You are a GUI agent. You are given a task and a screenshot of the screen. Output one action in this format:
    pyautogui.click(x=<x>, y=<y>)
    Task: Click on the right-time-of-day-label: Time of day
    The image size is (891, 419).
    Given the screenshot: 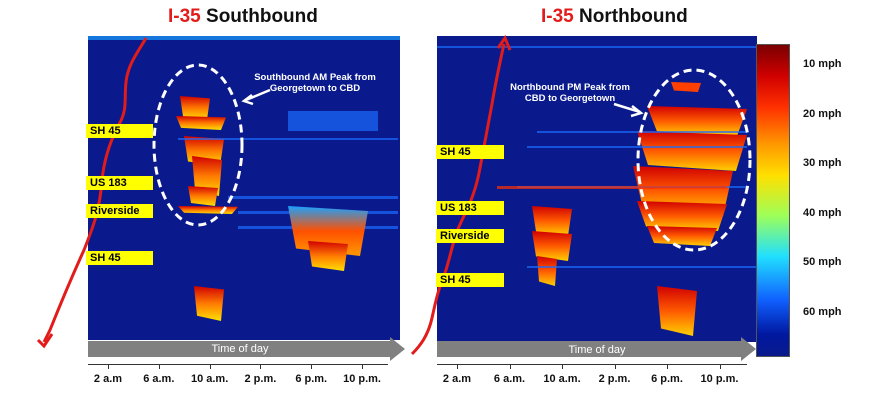 What is the action you would take?
    pyautogui.click(x=597, y=350)
    